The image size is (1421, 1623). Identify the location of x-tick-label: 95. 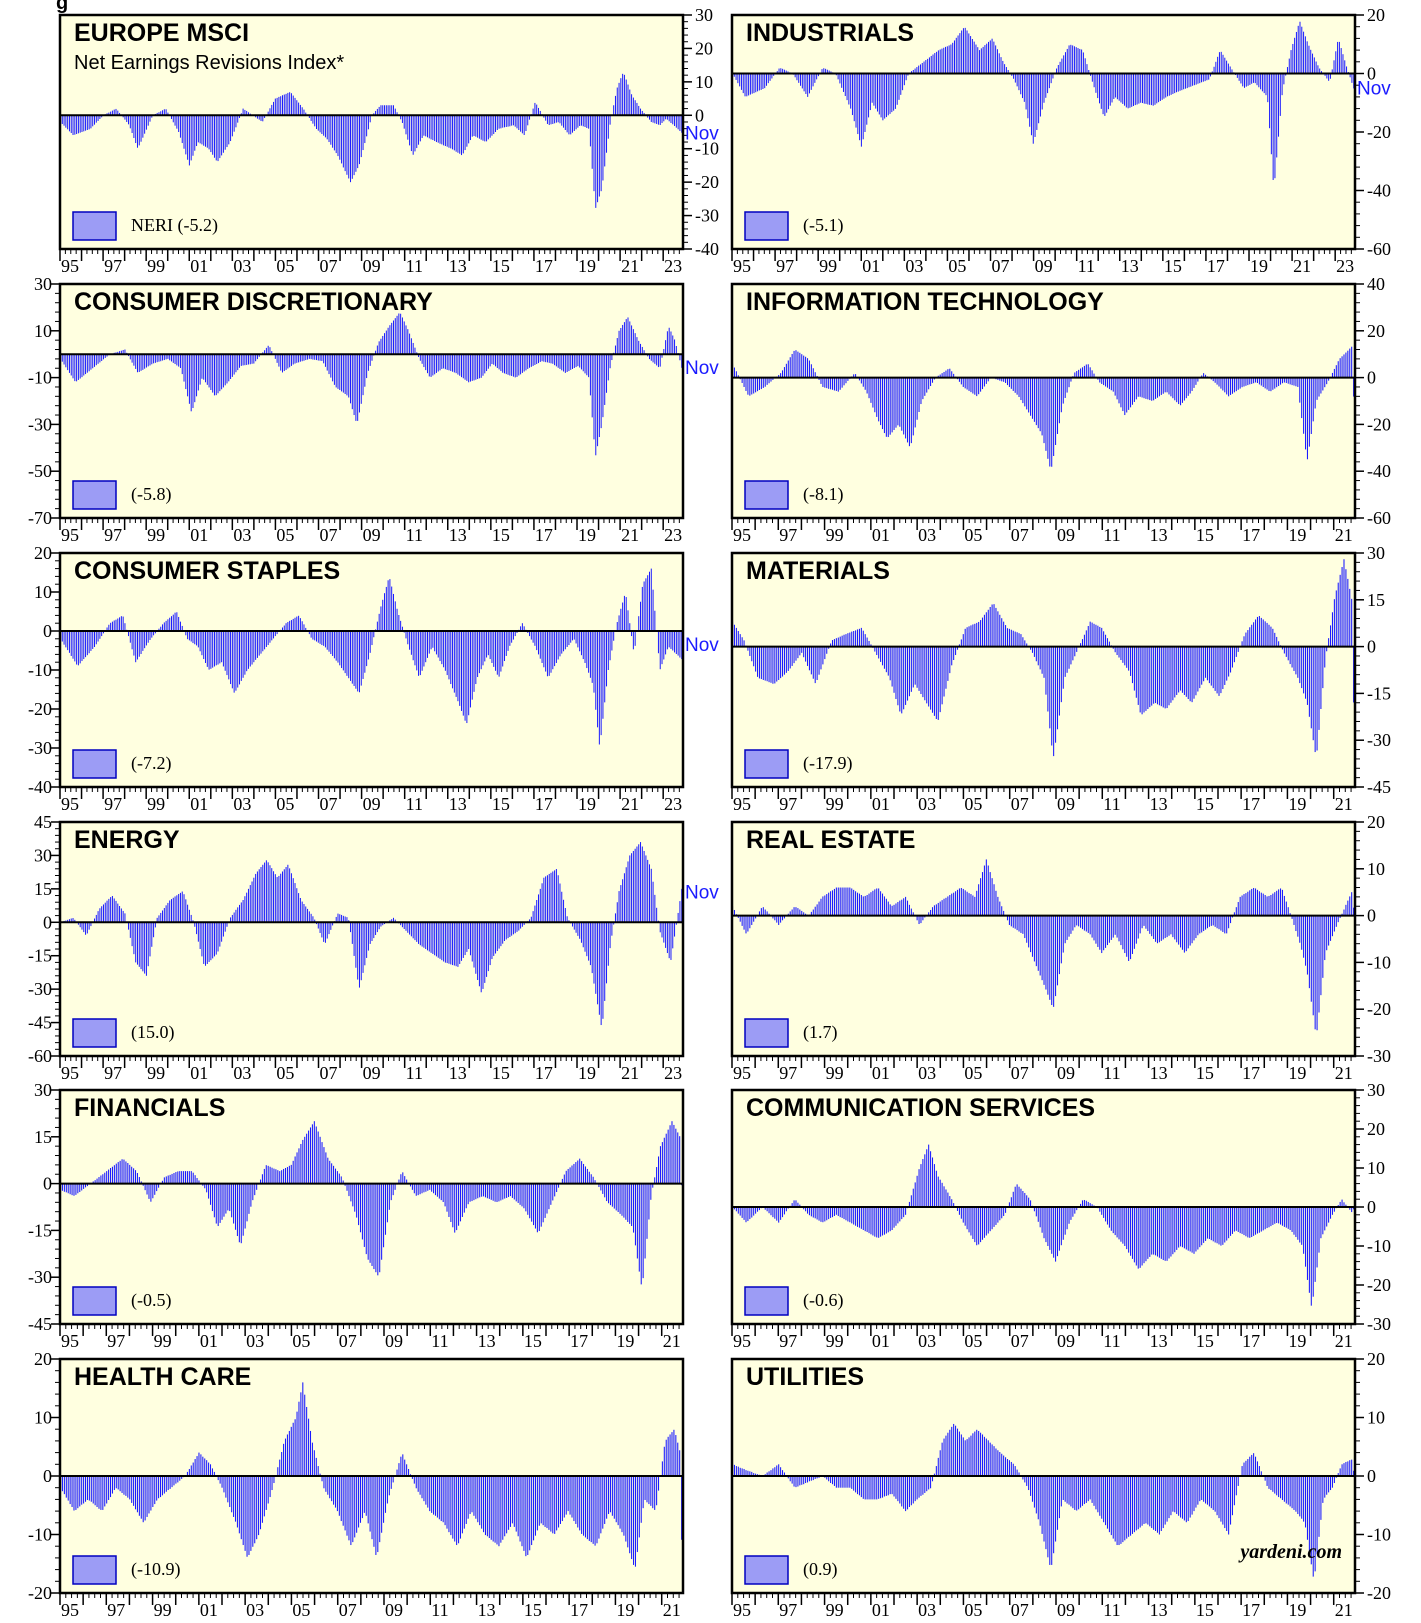
(742, 535).